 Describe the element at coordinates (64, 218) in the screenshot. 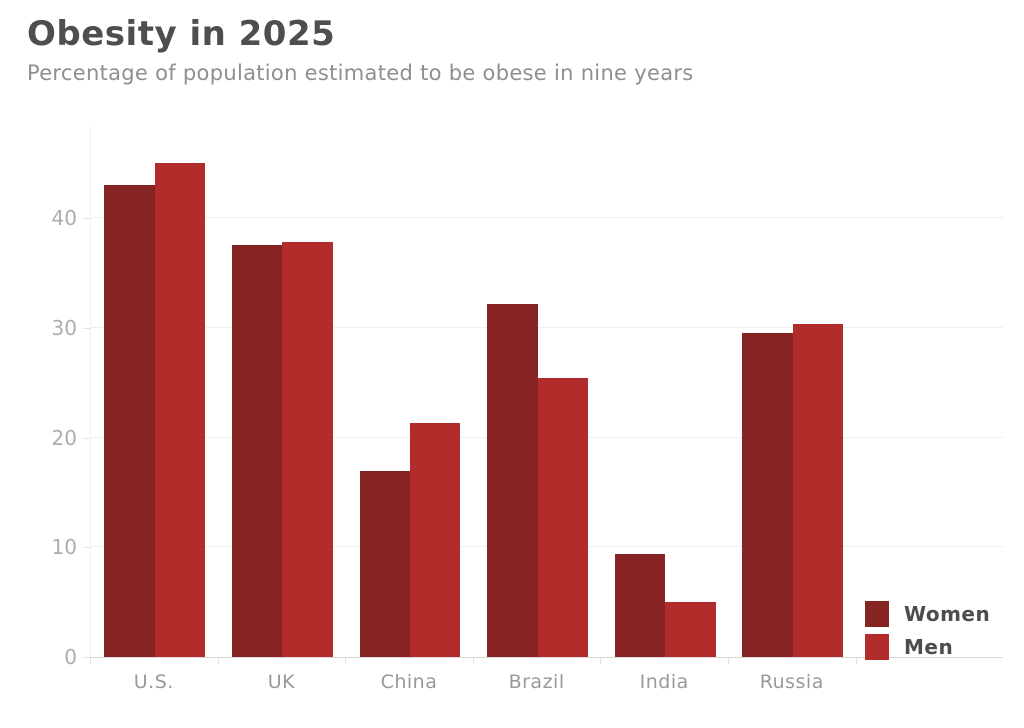

I see `y-axis-label-40: 40` at that location.